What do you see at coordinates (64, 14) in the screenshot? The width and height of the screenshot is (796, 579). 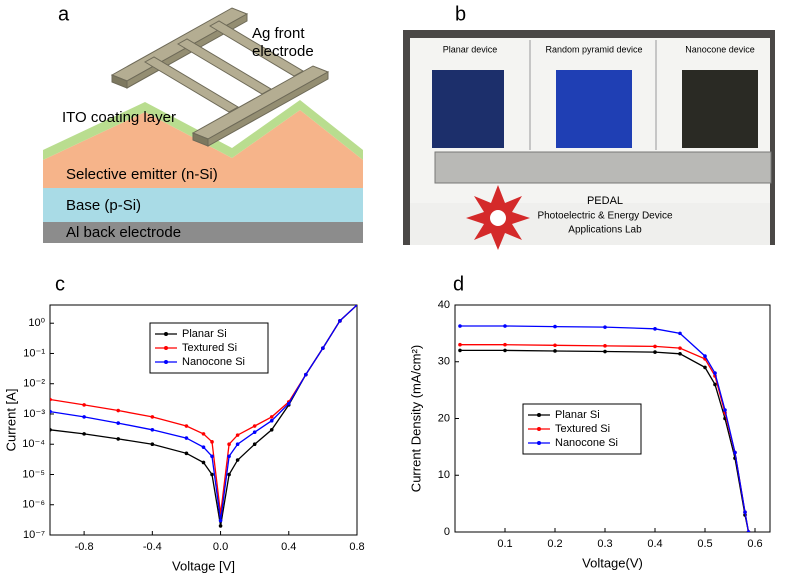 I see `panel-label: a` at bounding box center [64, 14].